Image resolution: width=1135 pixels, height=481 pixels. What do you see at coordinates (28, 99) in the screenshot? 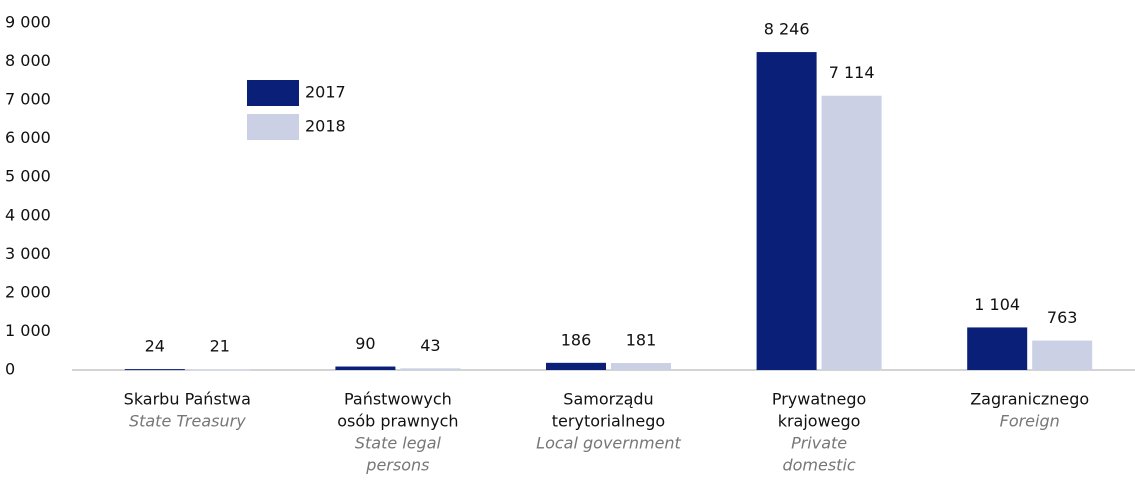
I see `y-tick-label: 7 000` at bounding box center [28, 99].